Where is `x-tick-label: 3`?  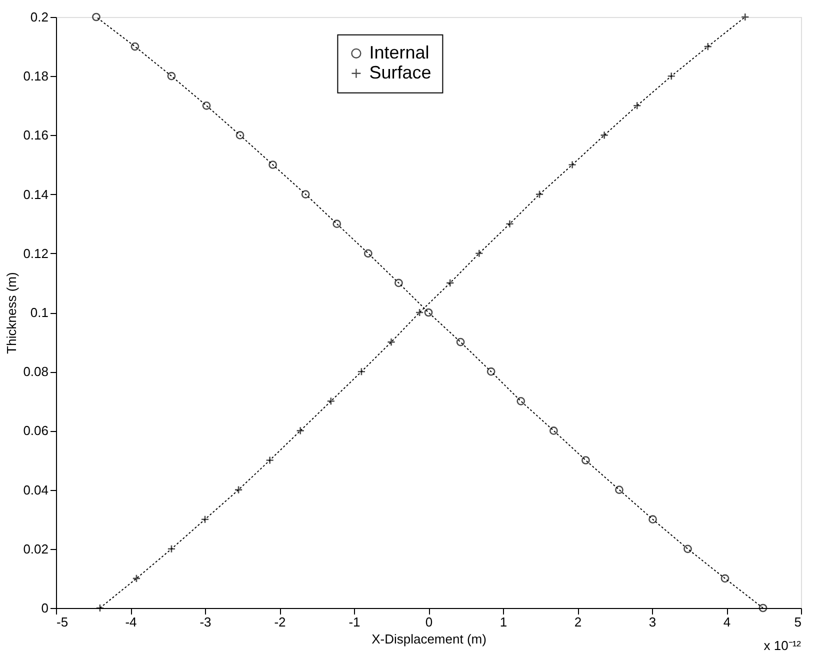 x-tick-label: 3 is located at coordinates (652, 622).